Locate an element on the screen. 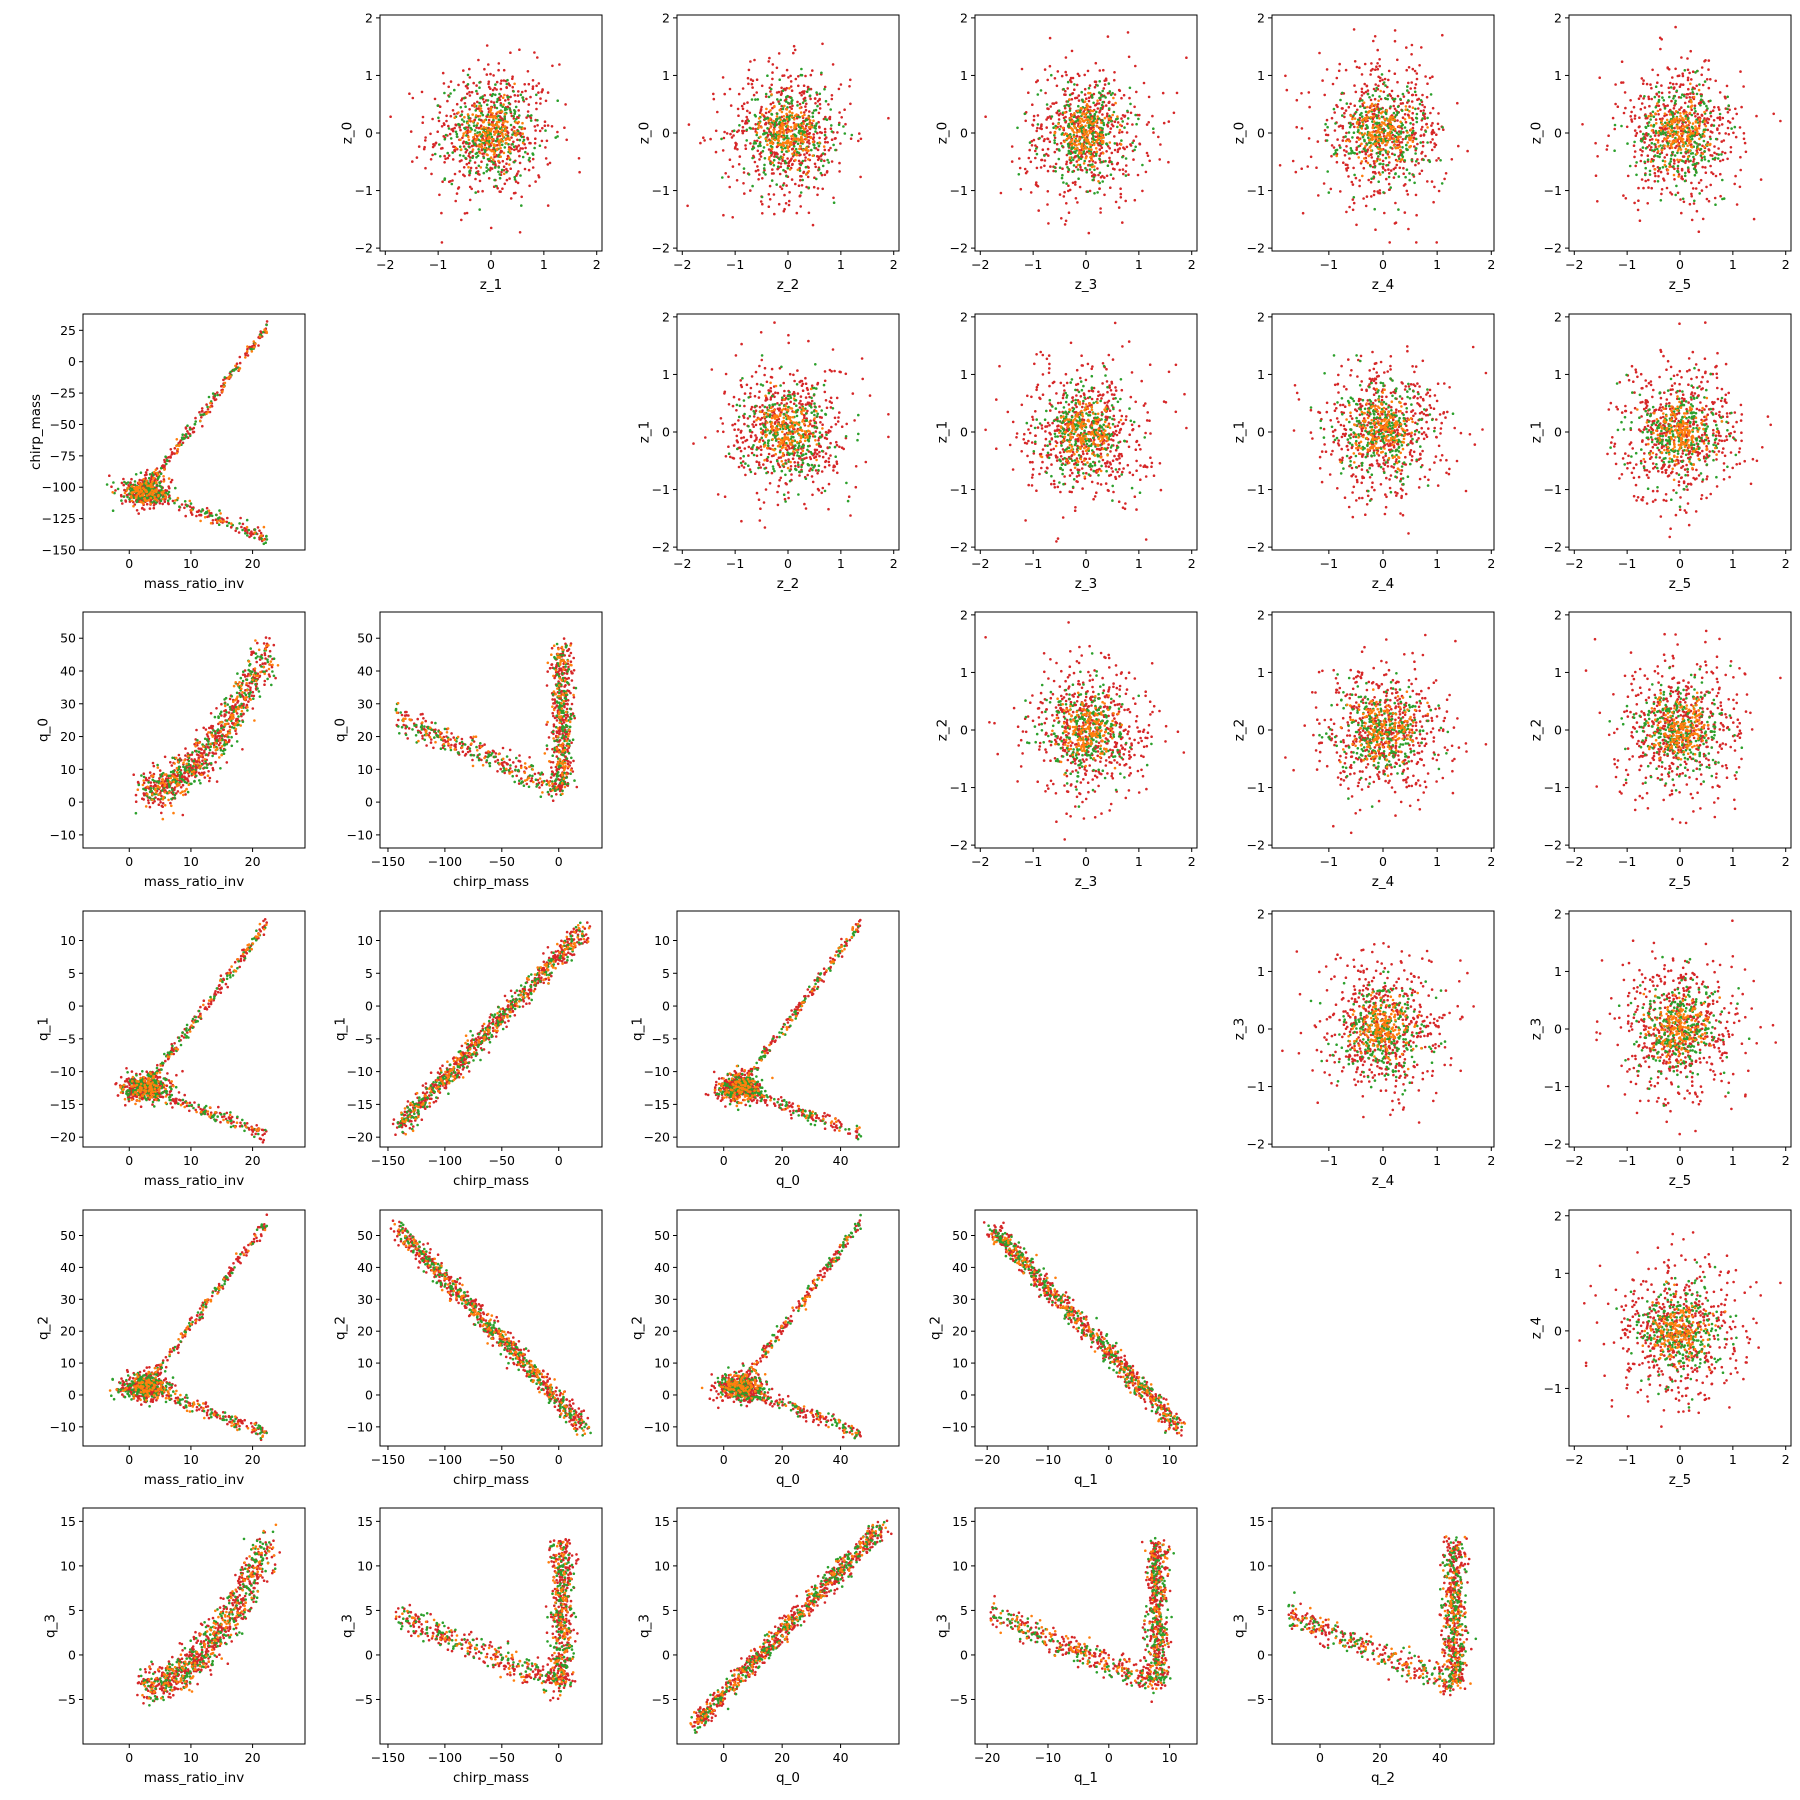 The width and height of the screenshot is (1800, 1800). y-tick-label: 2 is located at coordinates (666, 17).